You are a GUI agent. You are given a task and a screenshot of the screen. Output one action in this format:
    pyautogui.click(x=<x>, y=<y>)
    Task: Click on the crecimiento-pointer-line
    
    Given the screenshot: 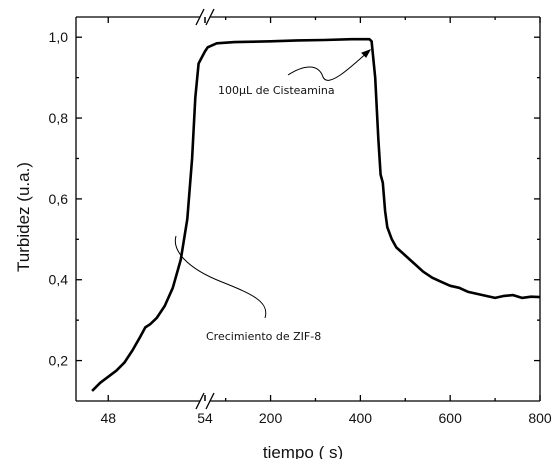 What is the action you would take?
    pyautogui.click(x=220, y=277)
    